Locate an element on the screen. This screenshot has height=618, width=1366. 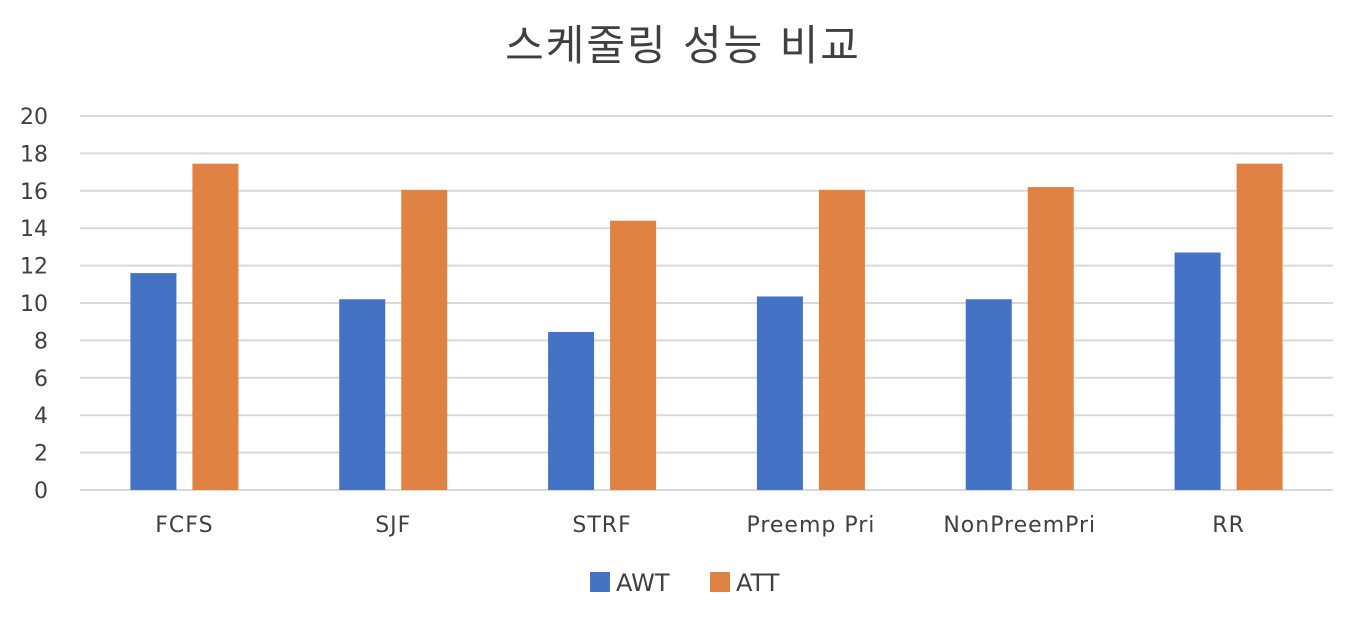
x-tick-label: STRF is located at coordinates (601, 525).